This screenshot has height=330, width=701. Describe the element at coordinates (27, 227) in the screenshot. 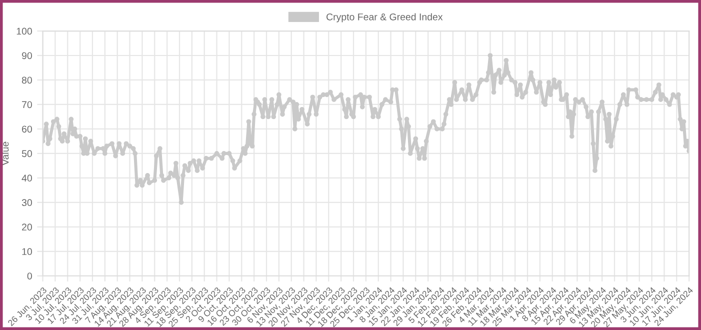

I see `y-tick-label: 20` at that location.